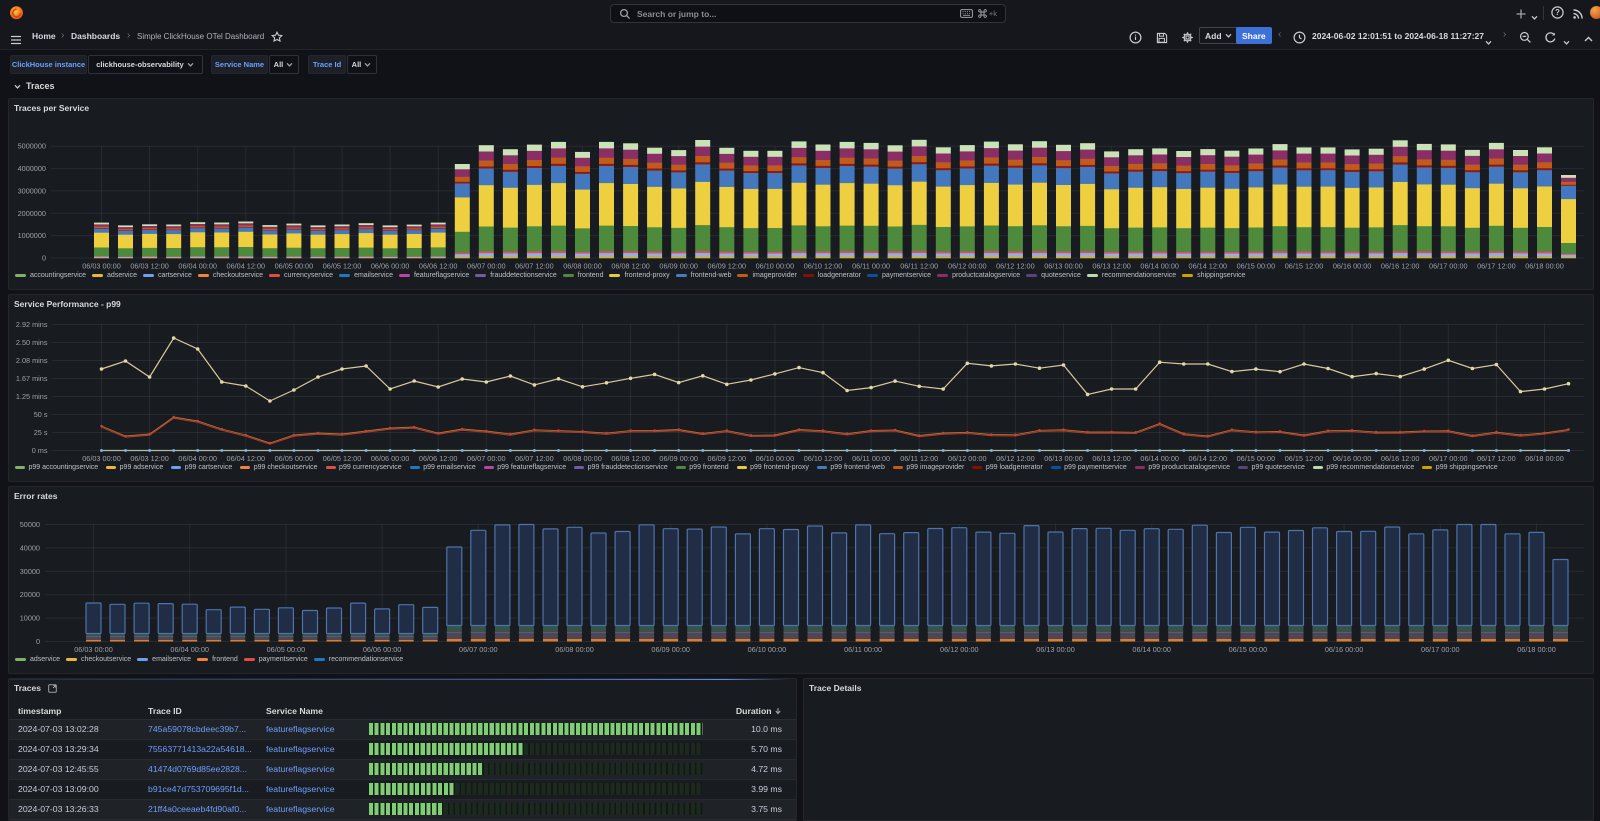 This screenshot has height=821, width=1600. Describe the element at coordinates (32, 342) in the screenshot. I see `svg-text: 2.50 mins` at that location.